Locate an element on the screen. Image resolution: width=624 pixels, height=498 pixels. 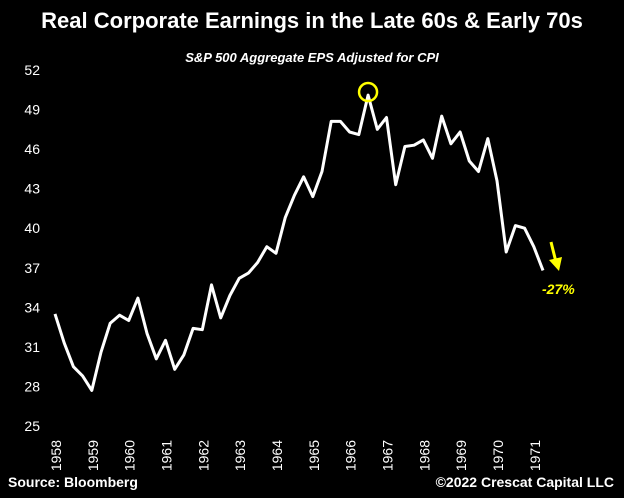
x-tick-label: 1963 is located at coordinates (240, 455).